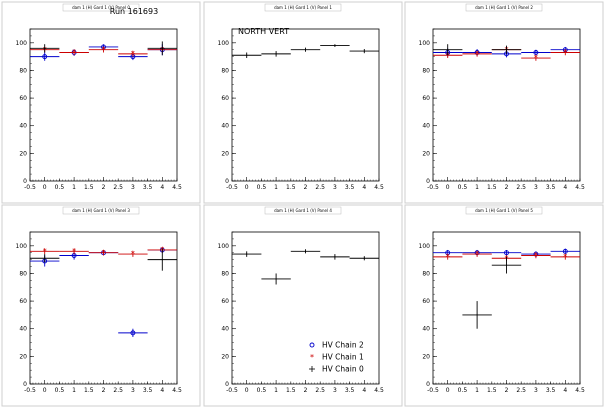 The width and height of the screenshot is (606, 410). I want to click on pad-title: dam 1 (H) Gard 1 (V) Panel 5, so click(504, 210).